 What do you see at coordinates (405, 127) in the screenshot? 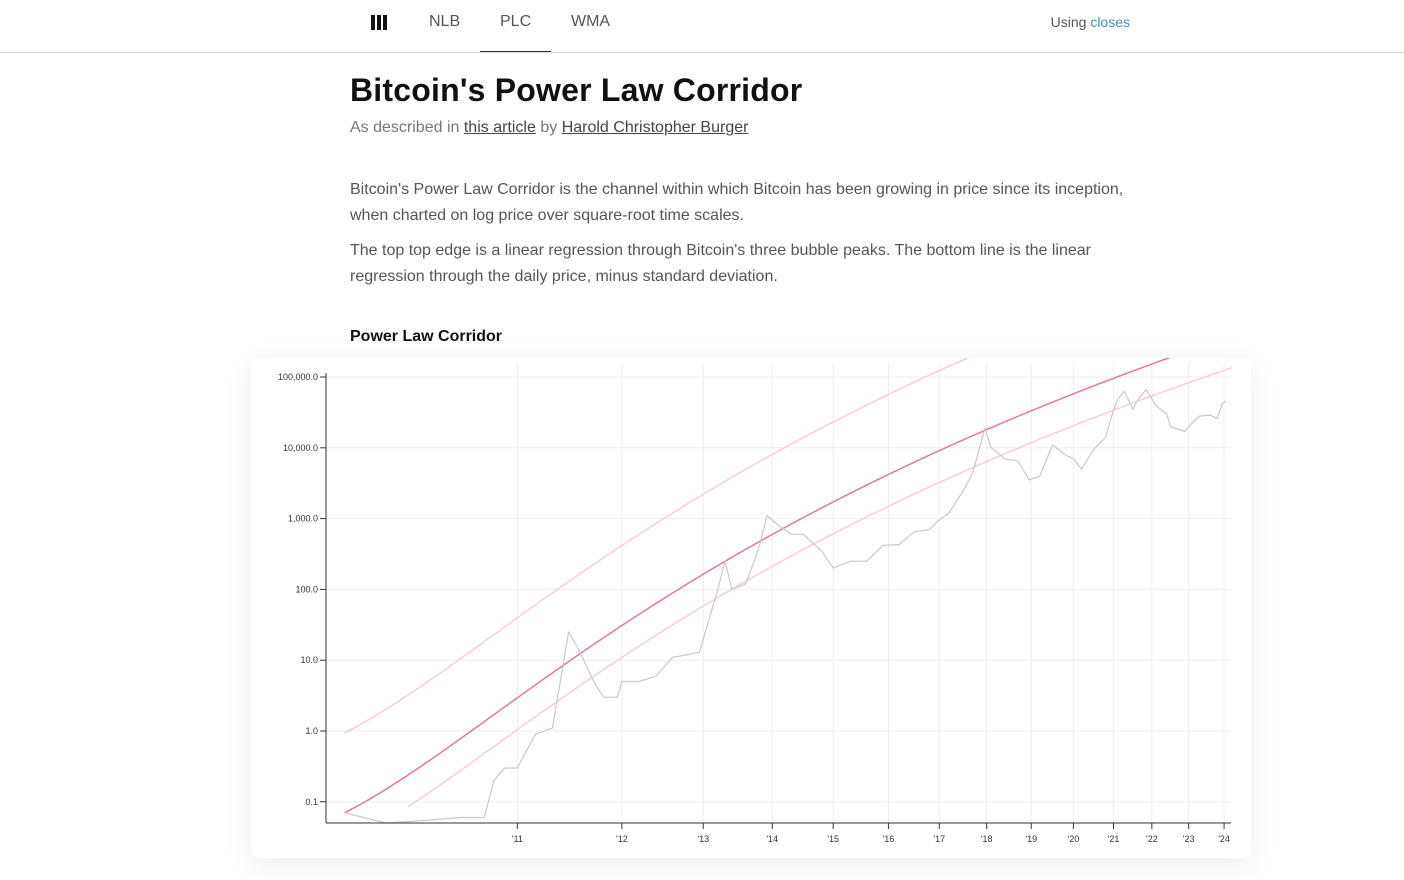
I see `subtitle-prefix: As described in` at bounding box center [405, 127].